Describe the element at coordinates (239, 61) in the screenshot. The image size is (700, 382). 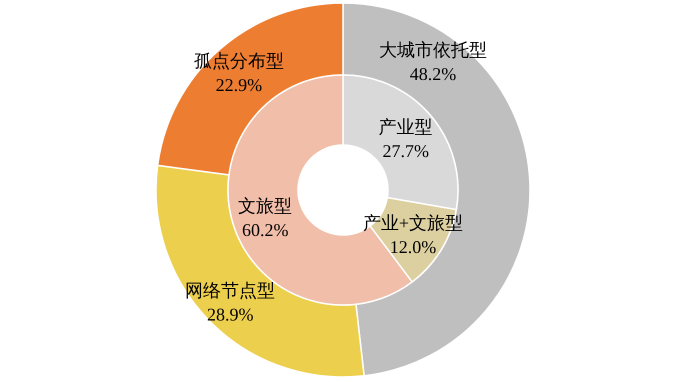
I see `slice-label: 孤点分布型` at that location.